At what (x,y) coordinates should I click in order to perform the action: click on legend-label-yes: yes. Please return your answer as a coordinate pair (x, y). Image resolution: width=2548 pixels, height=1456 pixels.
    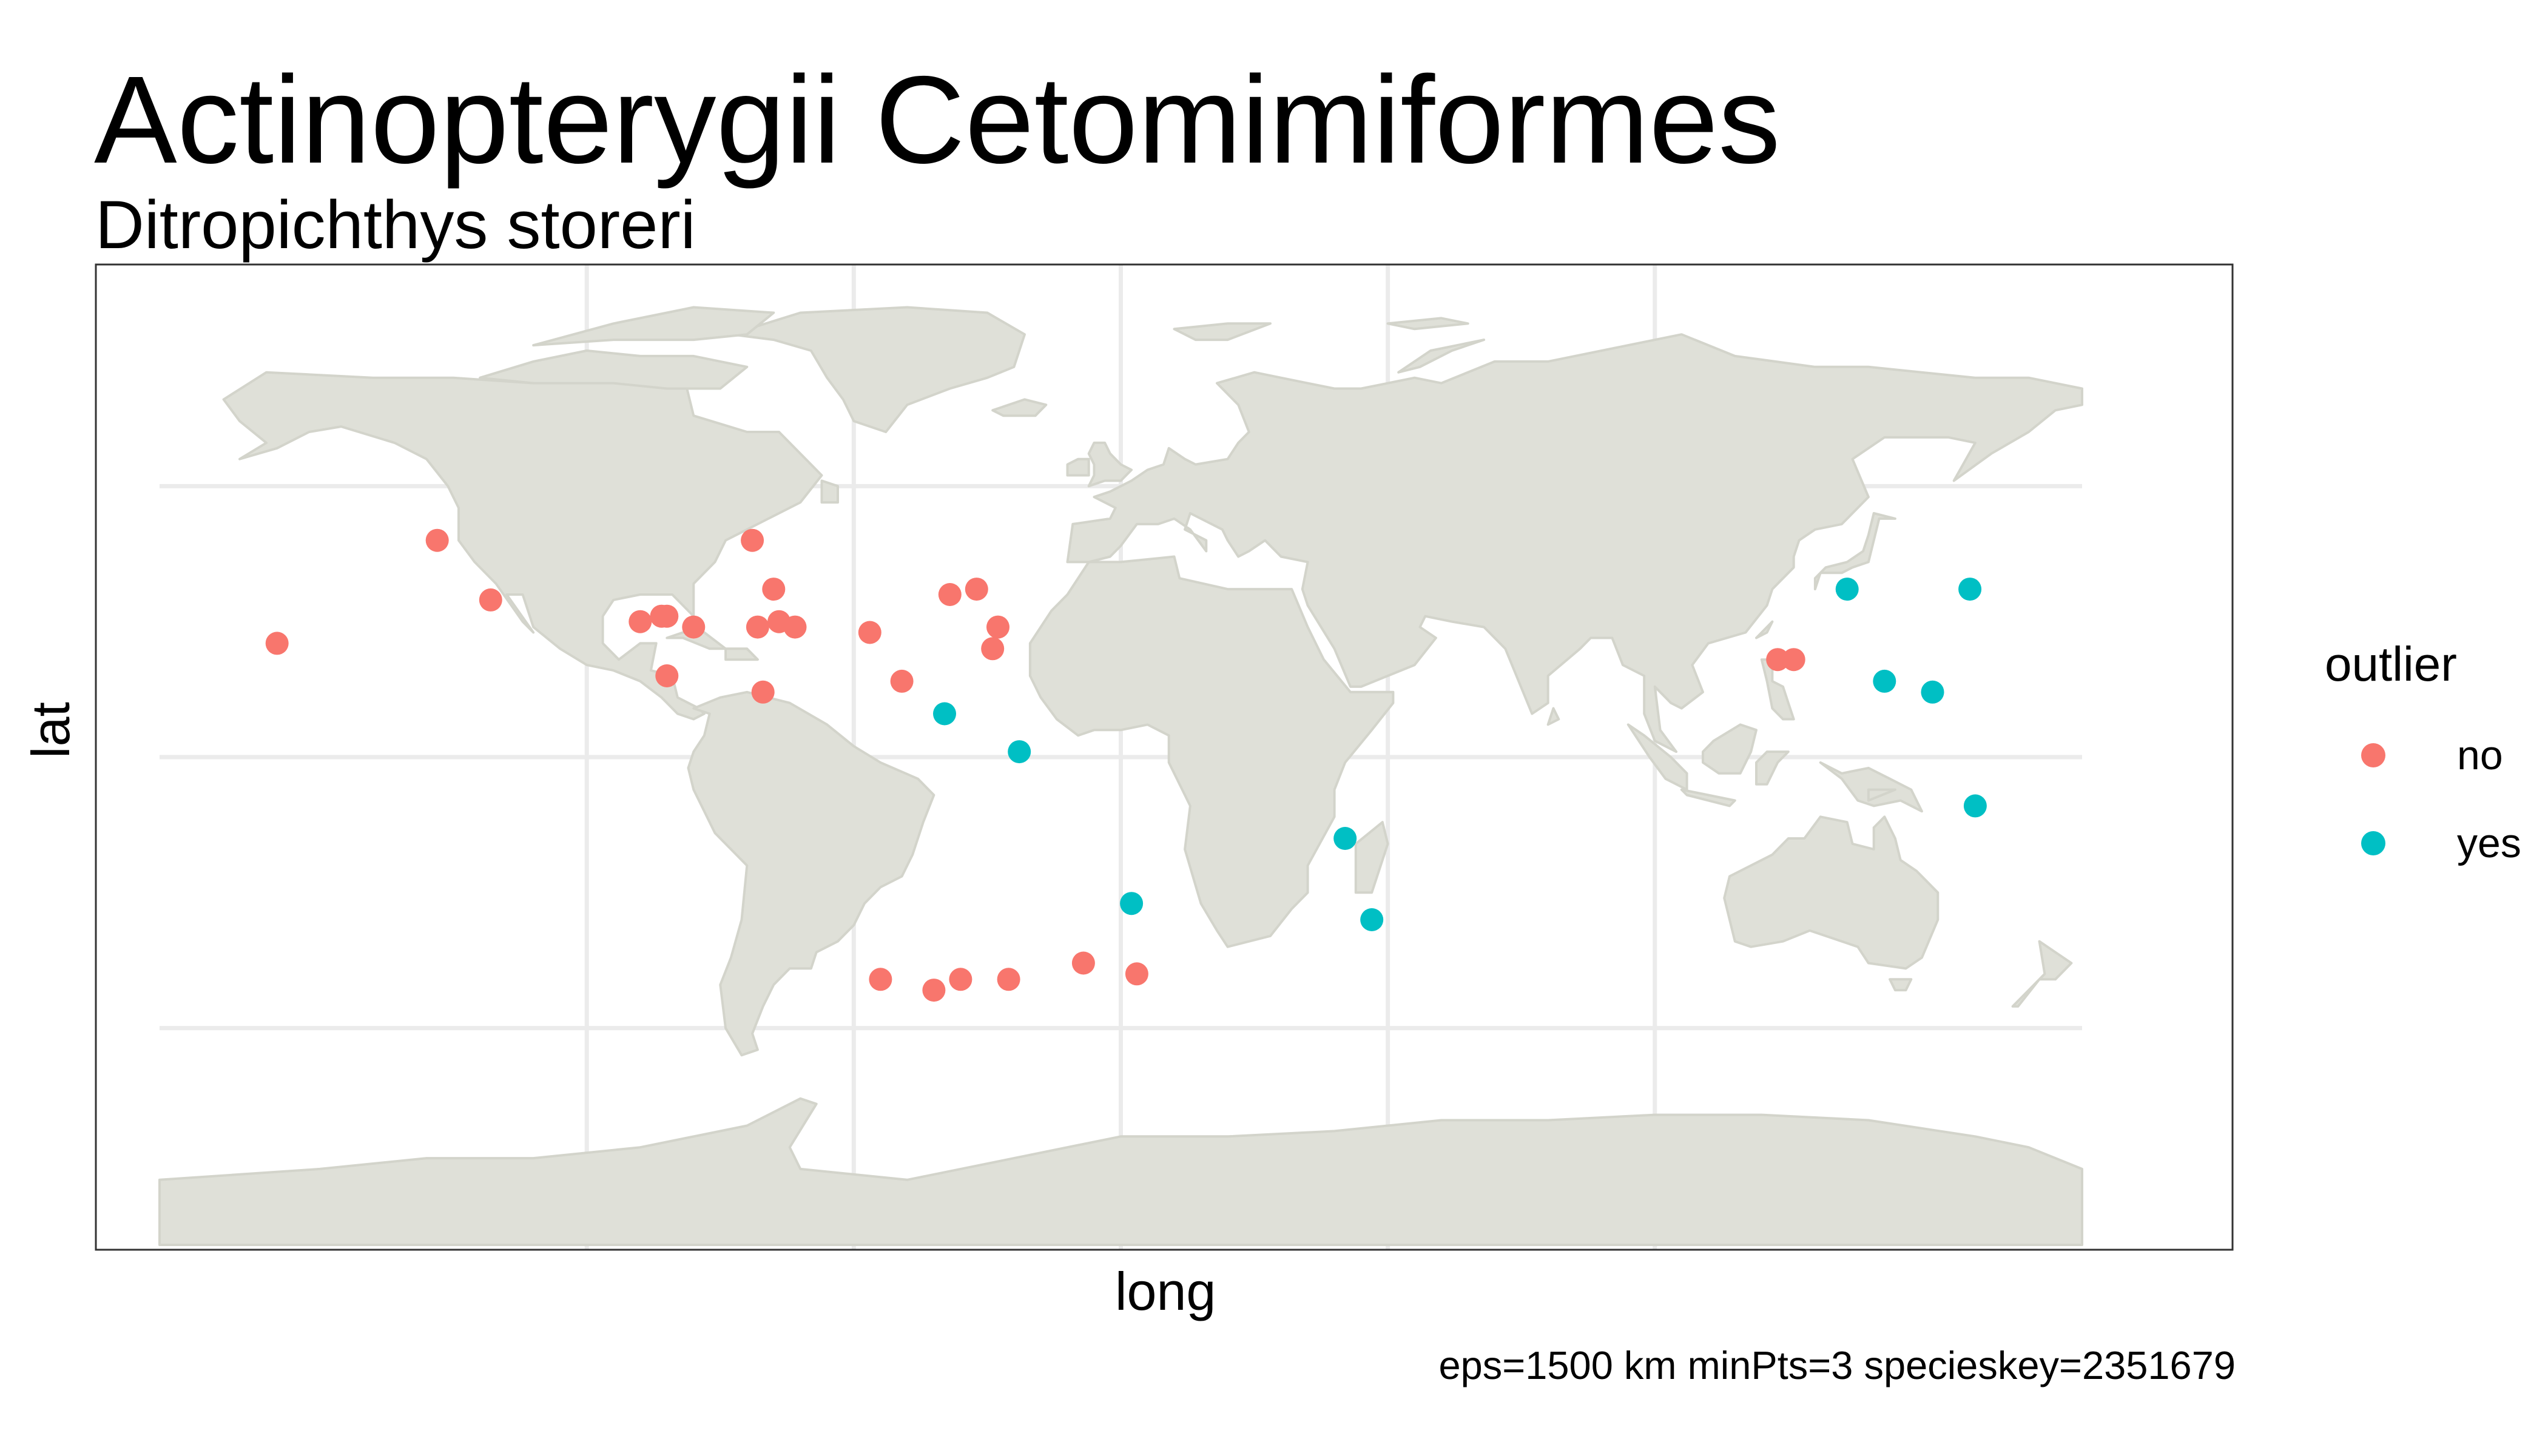
    Looking at the image, I should click on (2489, 843).